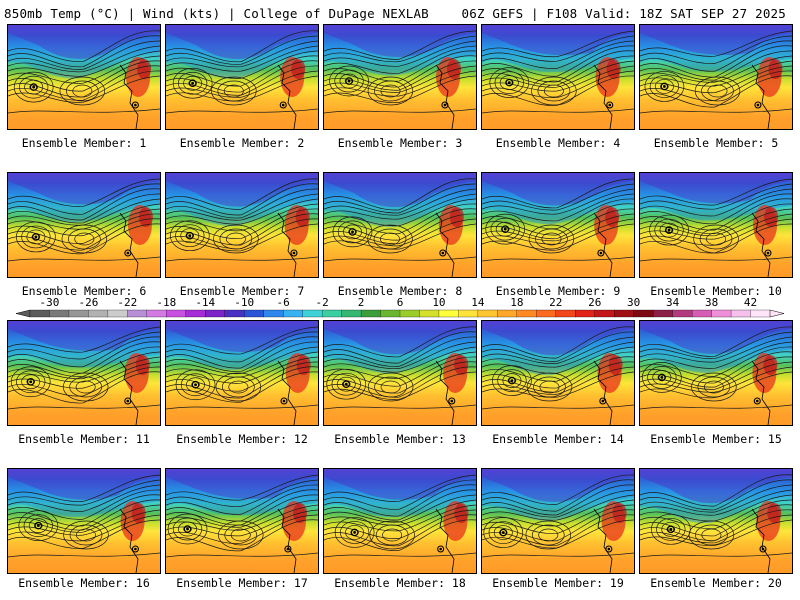 The height and width of the screenshot is (600, 800). I want to click on colorbar-tick-label: -14, so click(205, 302).